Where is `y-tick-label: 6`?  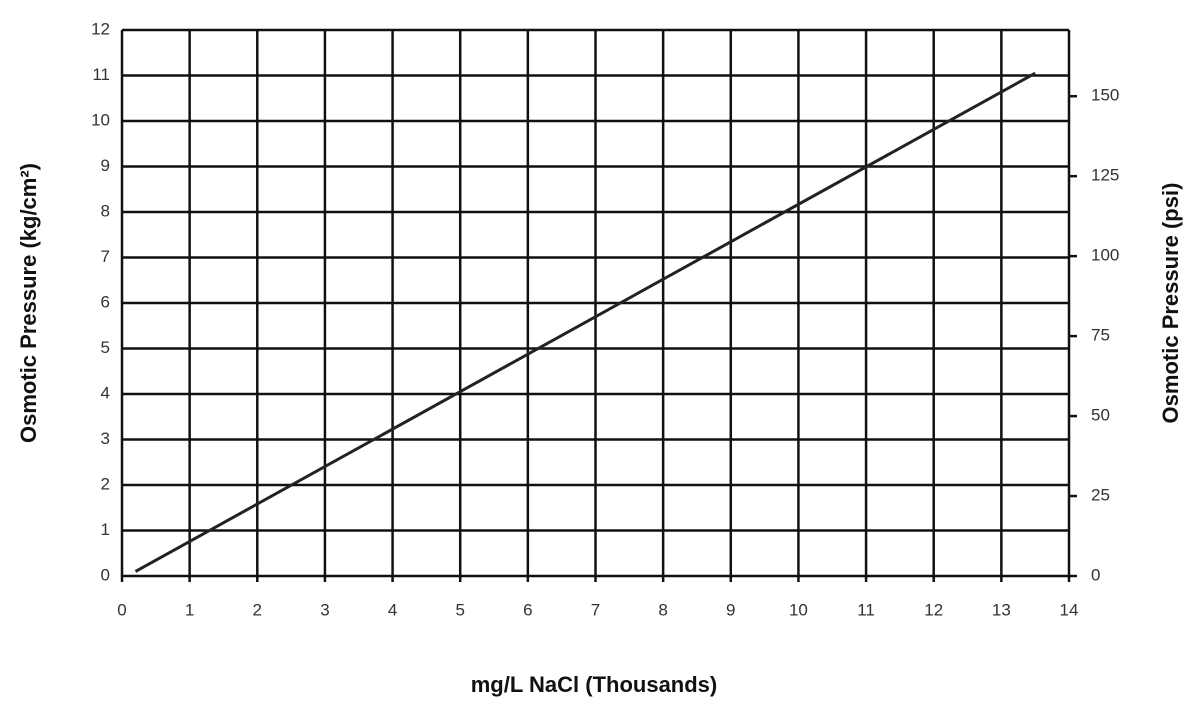
y-tick-label: 6 is located at coordinates (105, 301).